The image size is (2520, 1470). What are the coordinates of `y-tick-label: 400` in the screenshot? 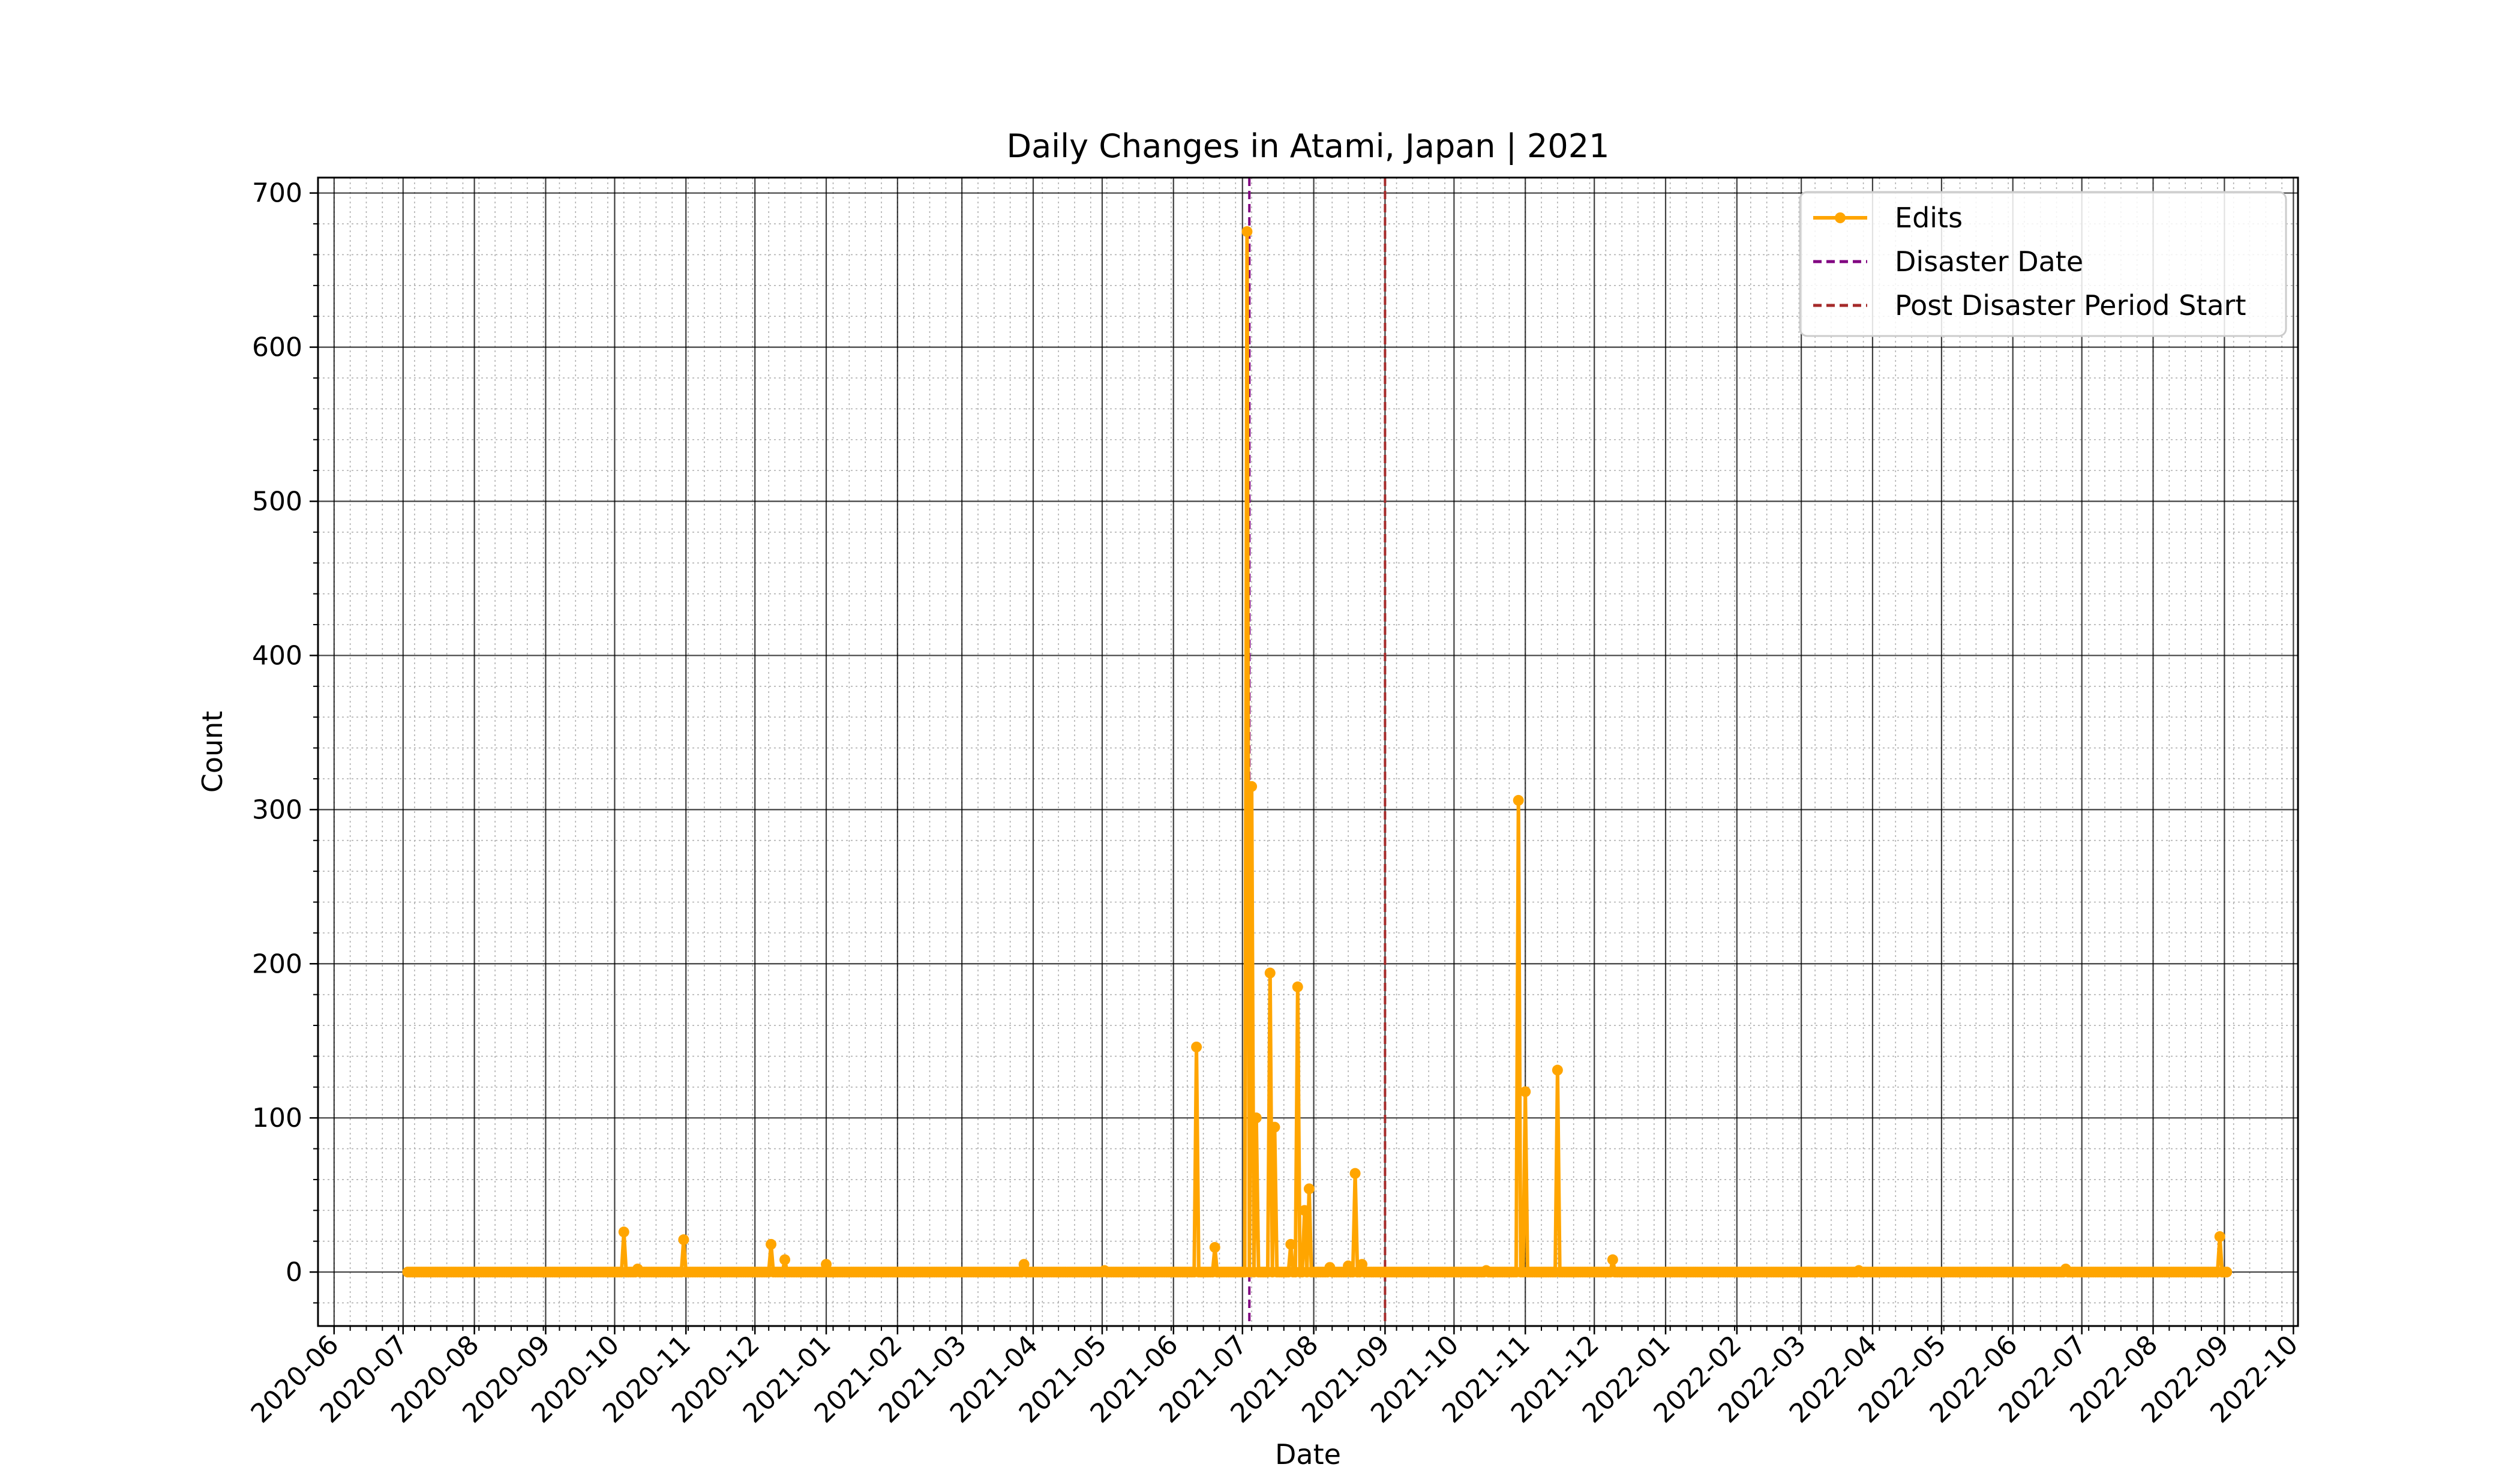 It's located at (277, 655).